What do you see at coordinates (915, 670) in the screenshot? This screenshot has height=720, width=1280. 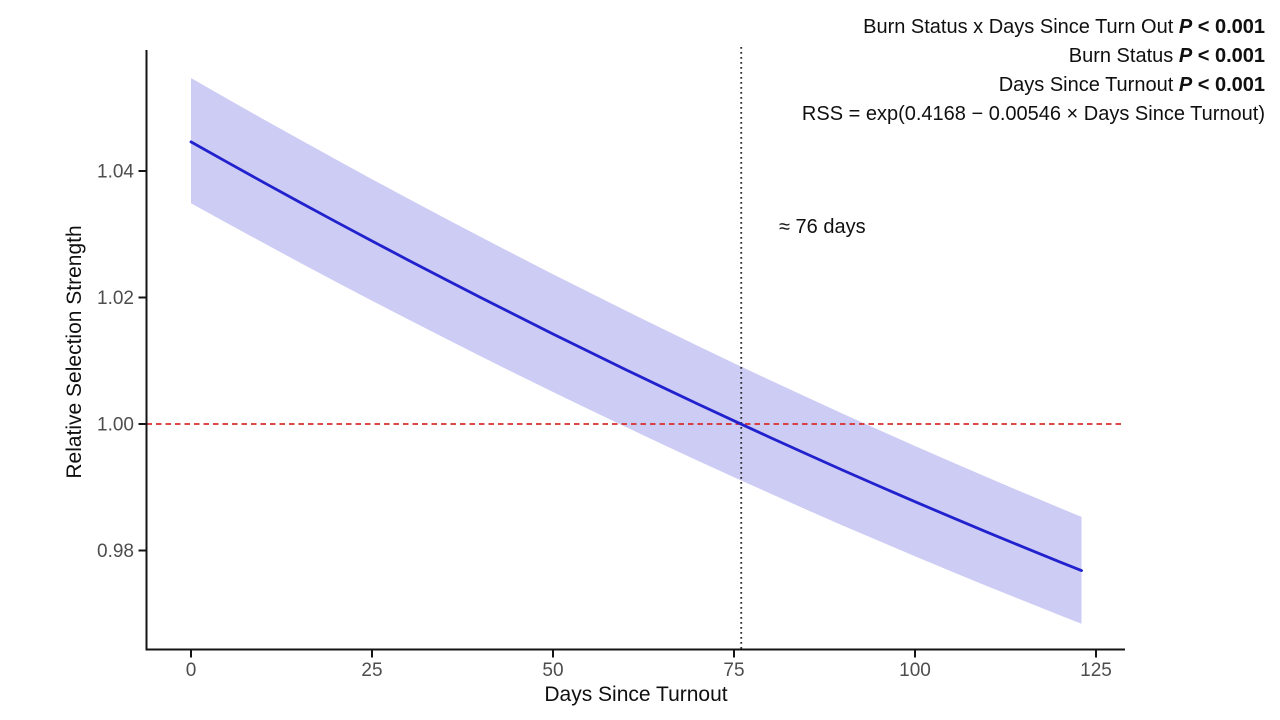 I see `x-tick-label: 100` at bounding box center [915, 670].